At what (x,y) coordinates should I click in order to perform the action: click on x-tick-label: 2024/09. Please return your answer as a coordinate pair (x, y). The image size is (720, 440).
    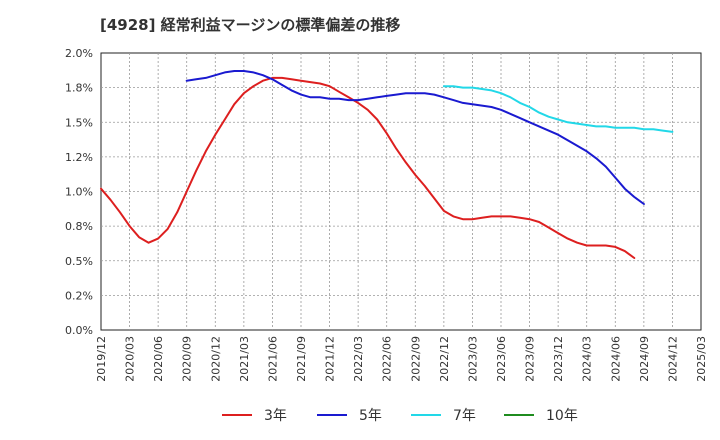
    Looking at the image, I should click on (644, 359).